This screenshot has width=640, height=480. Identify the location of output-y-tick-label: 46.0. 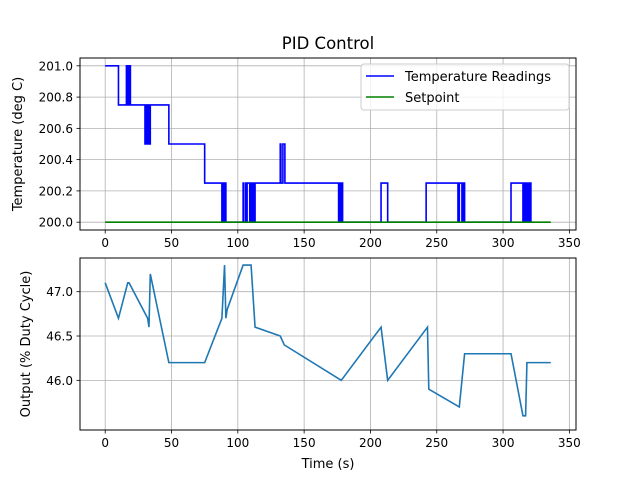
(59, 381).